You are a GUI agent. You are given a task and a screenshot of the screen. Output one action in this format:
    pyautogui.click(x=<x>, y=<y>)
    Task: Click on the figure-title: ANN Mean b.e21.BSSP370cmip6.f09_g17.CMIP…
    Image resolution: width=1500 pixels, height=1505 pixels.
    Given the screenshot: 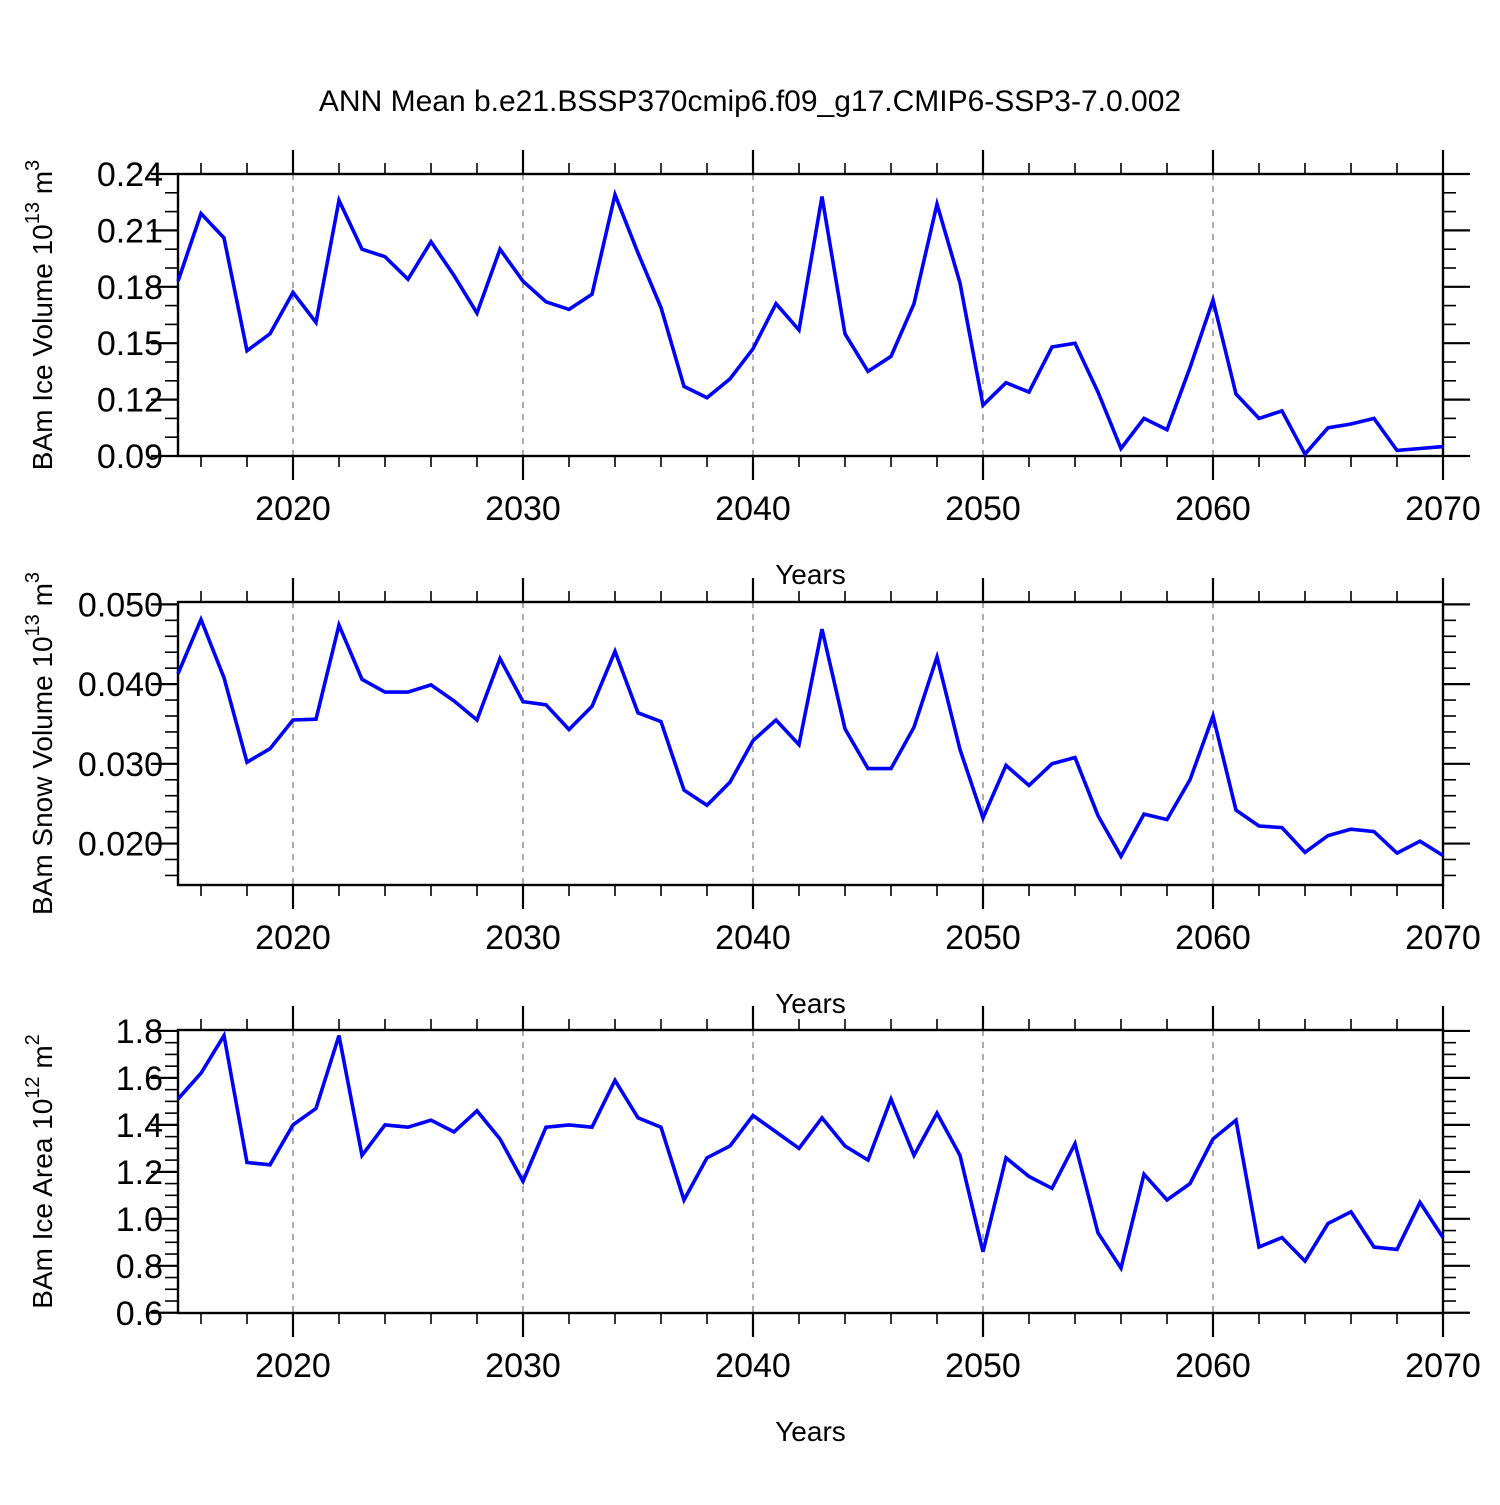 What is the action you would take?
    pyautogui.click(x=750, y=101)
    